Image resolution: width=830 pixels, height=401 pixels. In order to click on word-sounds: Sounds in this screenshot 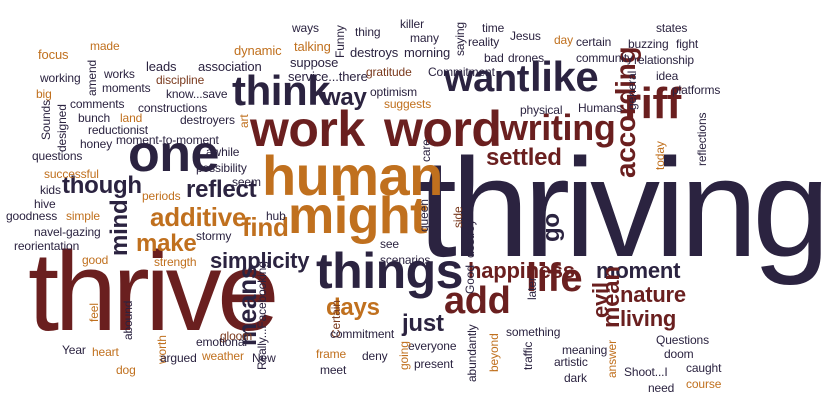, I will do `click(46, 120)`.